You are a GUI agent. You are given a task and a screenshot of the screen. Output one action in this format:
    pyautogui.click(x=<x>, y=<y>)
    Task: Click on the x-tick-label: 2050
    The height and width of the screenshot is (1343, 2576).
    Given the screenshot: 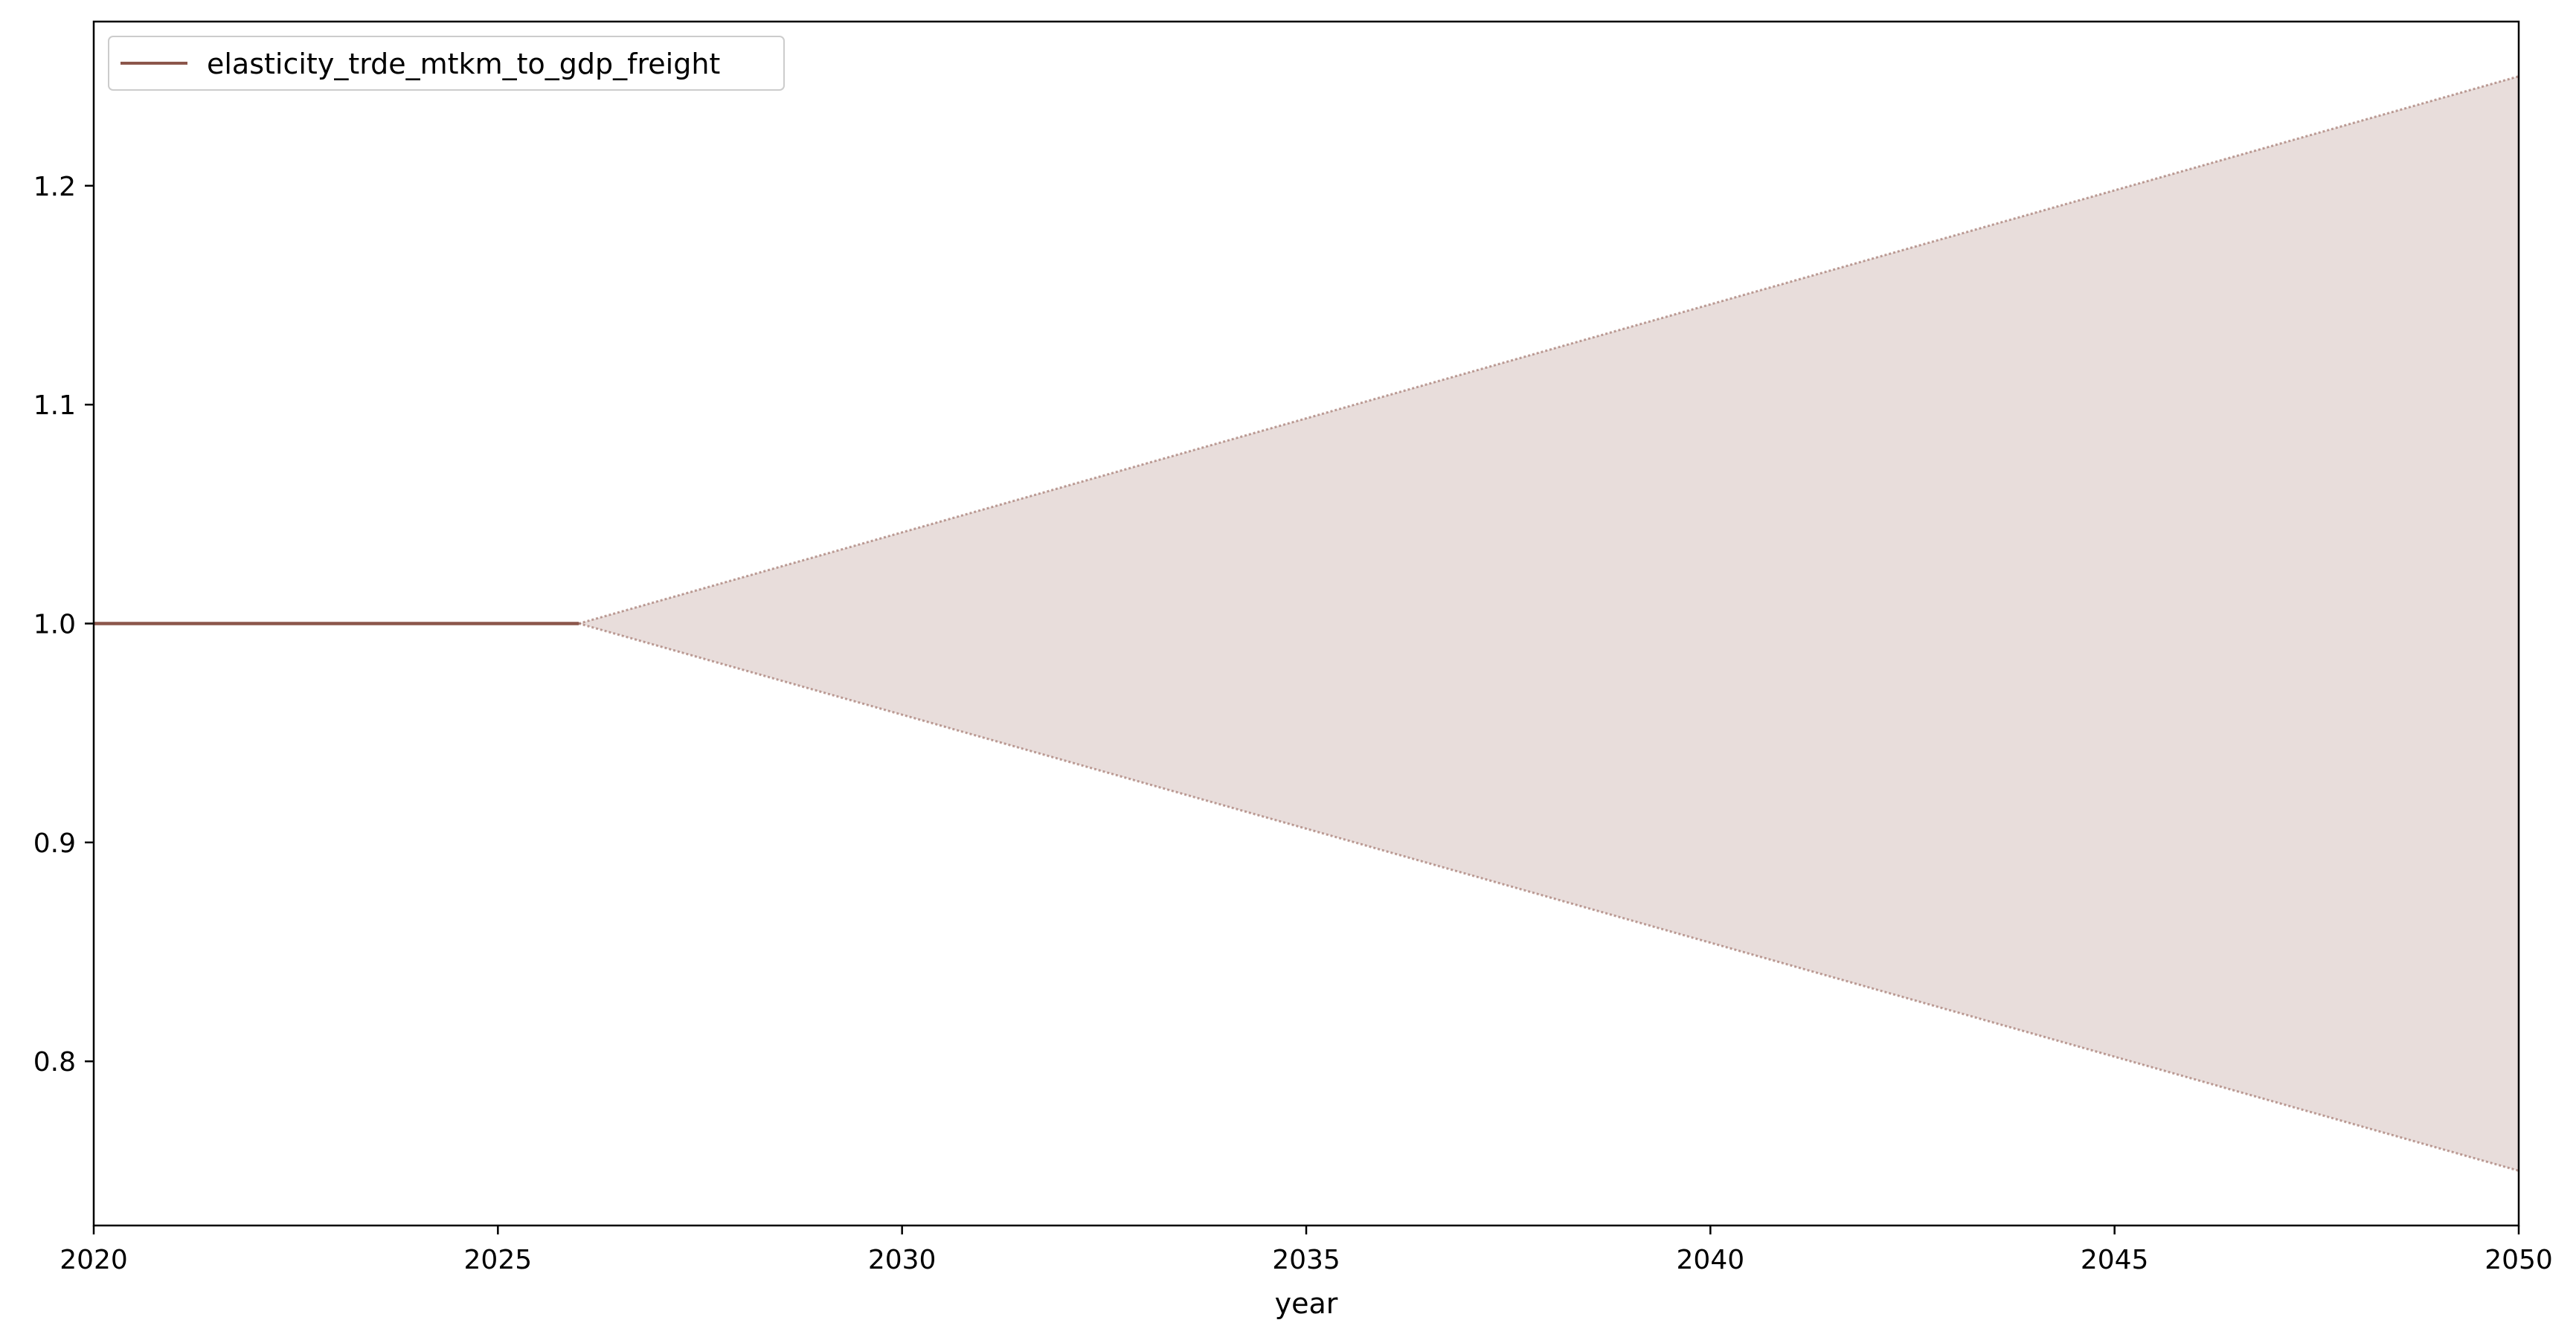 What is the action you would take?
    pyautogui.click(x=2519, y=1260)
    